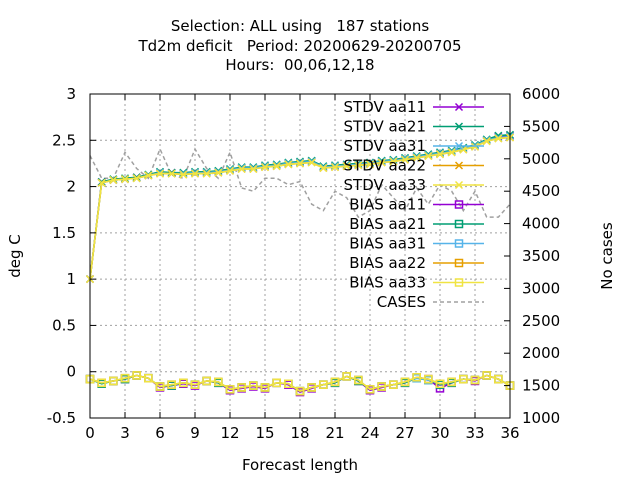 The width and height of the screenshot is (640, 480). I want to click on y-tick-label: 1.5, so click(64, 233).